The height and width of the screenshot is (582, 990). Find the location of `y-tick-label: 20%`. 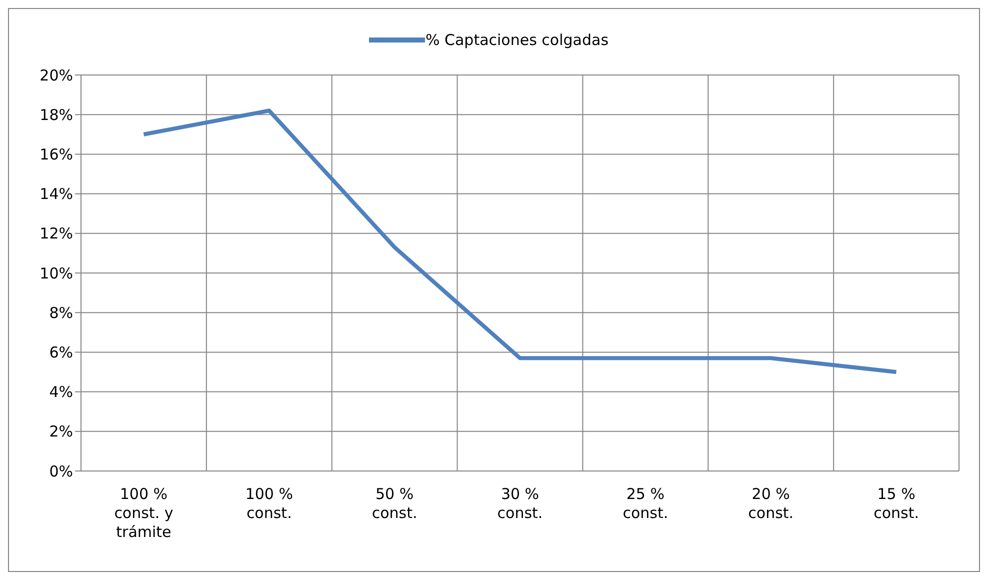

y-tick-label: 20% is located at coordinates (56, 75).